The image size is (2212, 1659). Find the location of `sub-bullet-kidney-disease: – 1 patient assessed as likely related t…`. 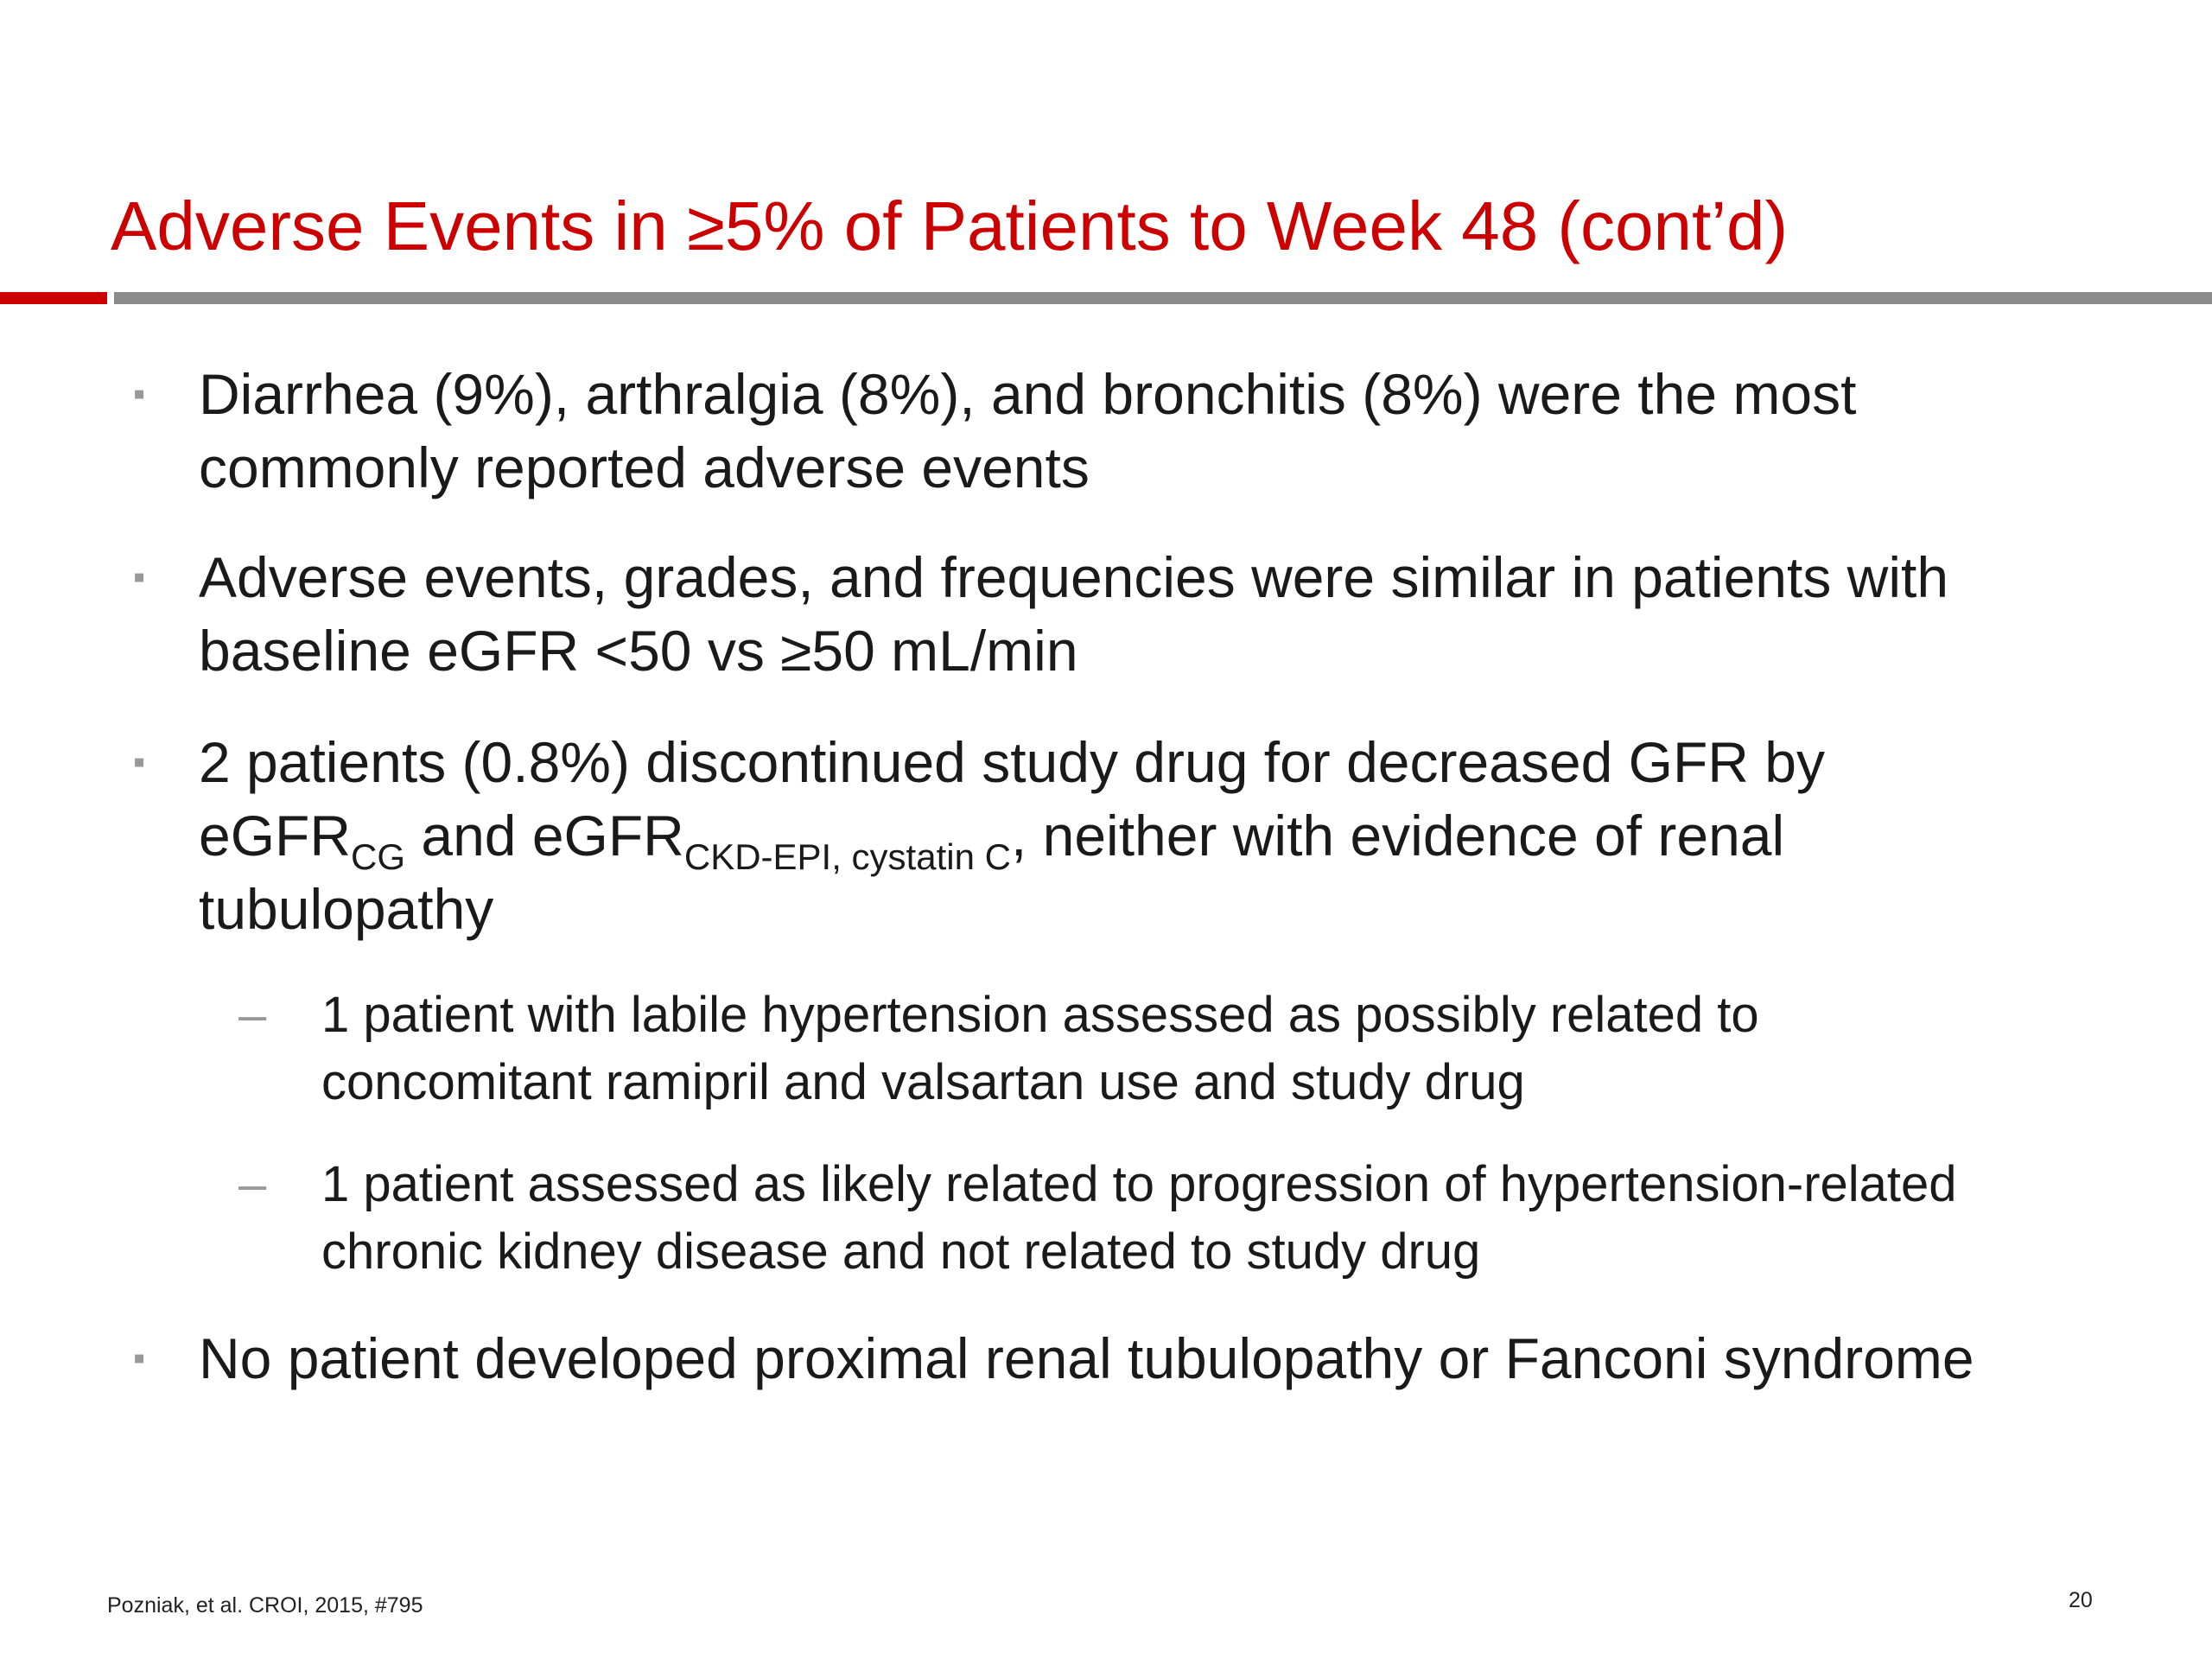

sub-bullet-kidney-disease: – 1 patient assessed as likely related t… is located at coordinates (1126, 1218).